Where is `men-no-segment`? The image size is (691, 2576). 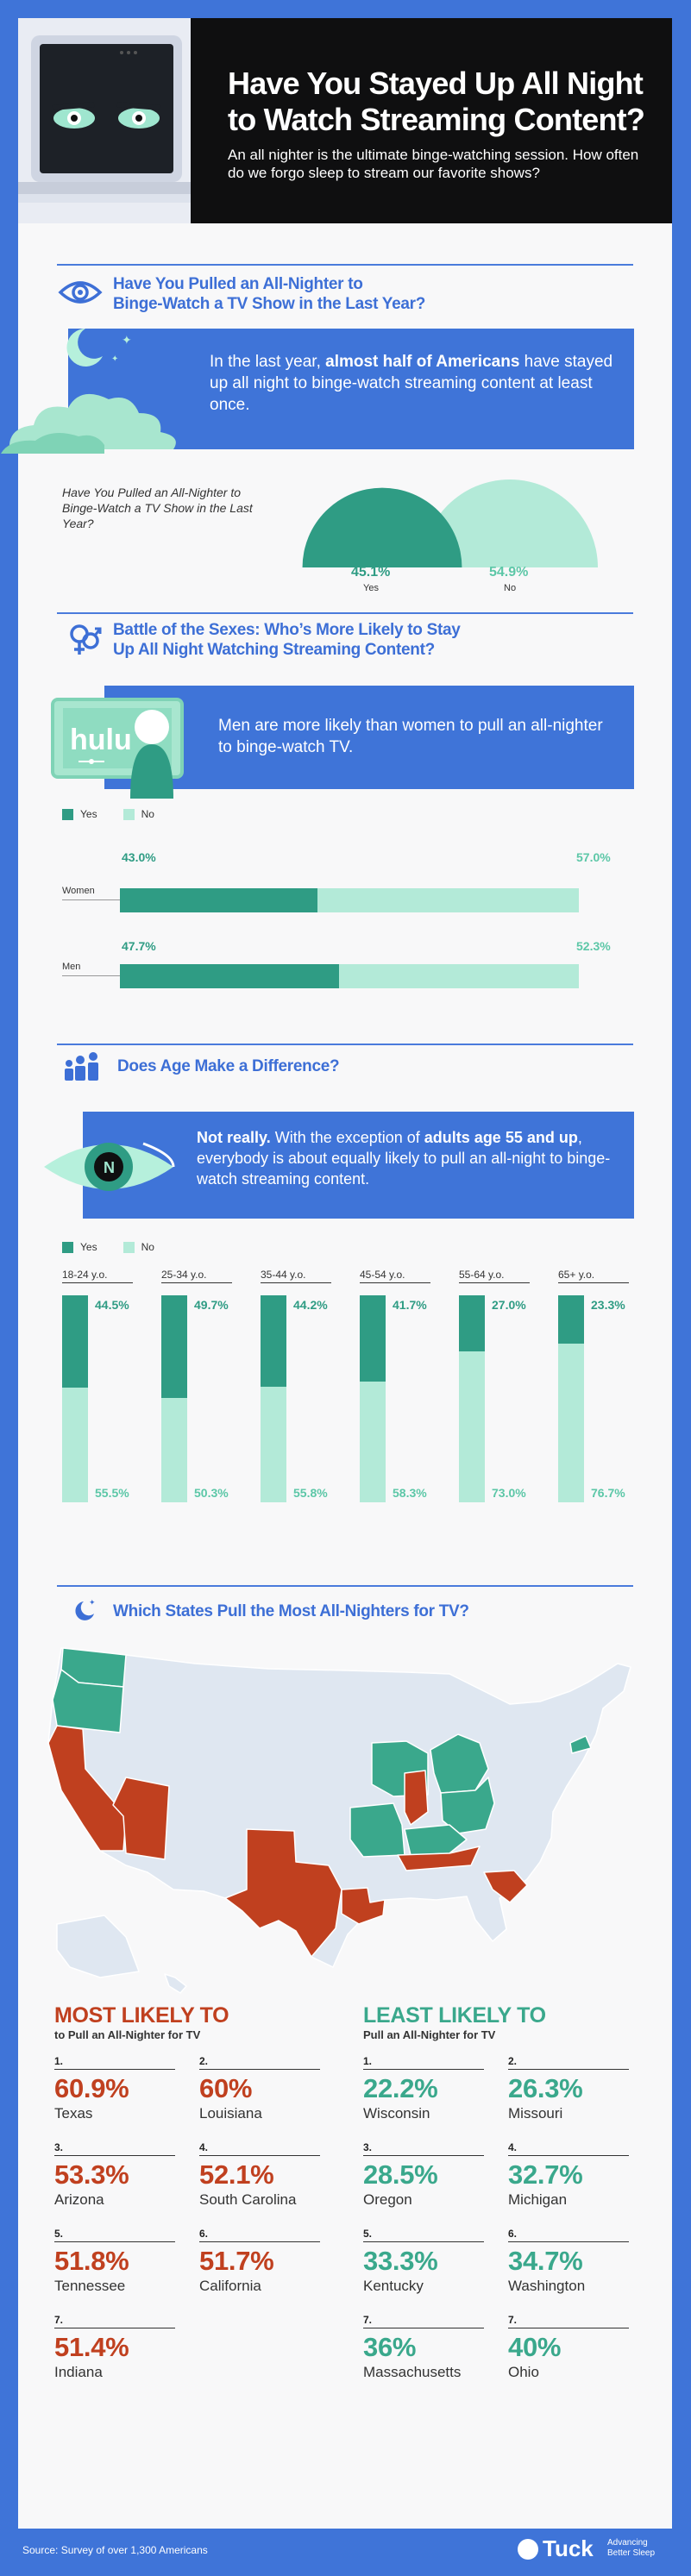 men-no-segment is located at coordinates (458, 976).